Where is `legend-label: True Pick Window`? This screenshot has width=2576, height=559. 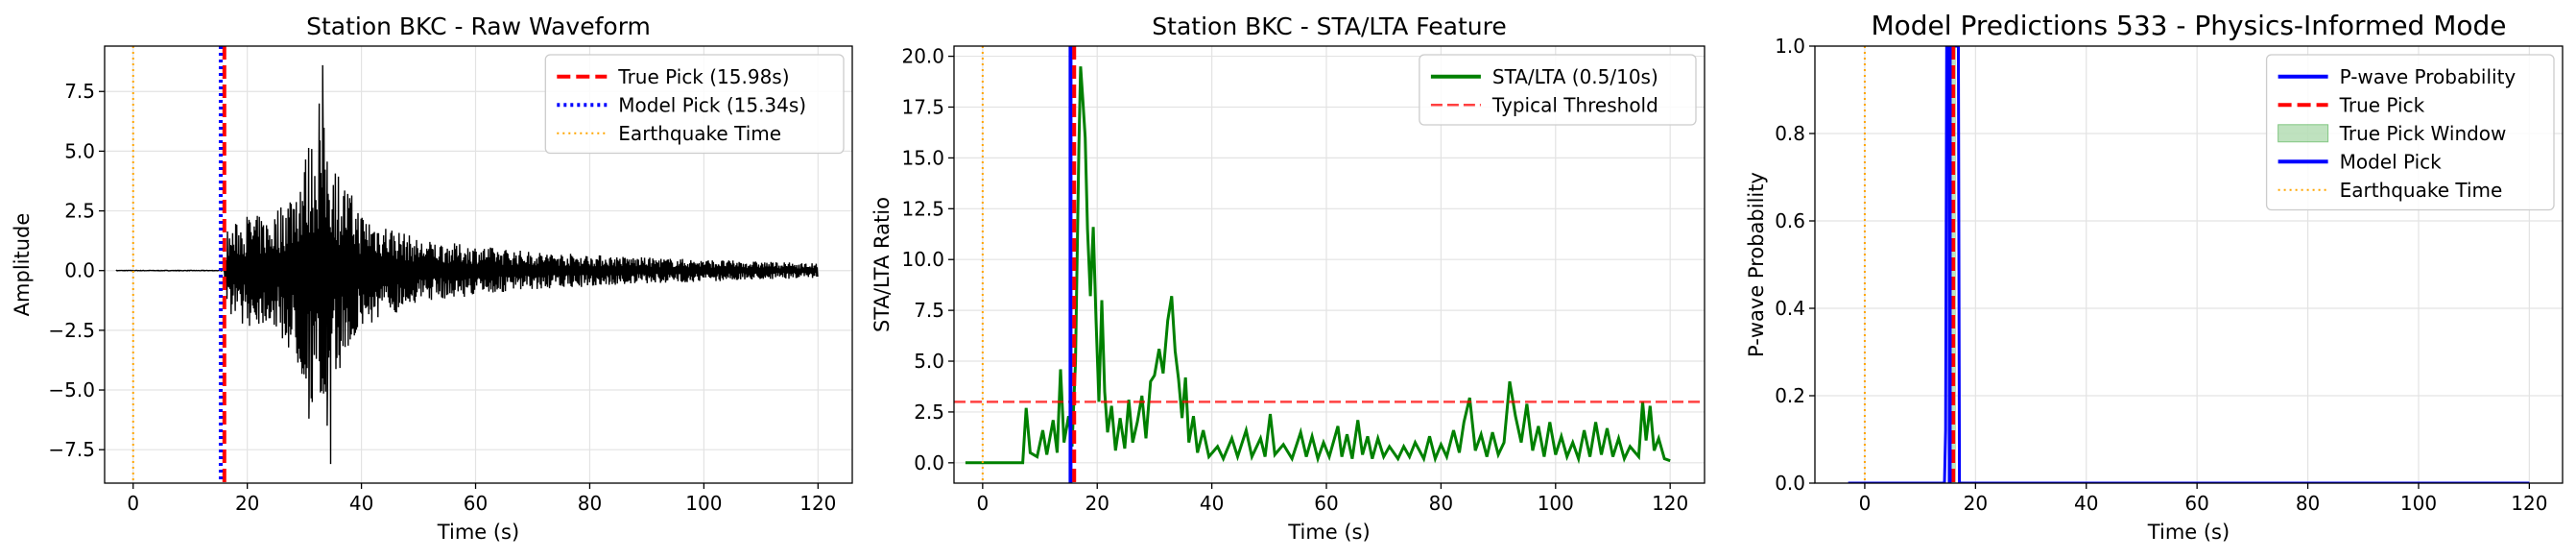 legend-label: True Pick Window is located at coordinates (2423, 133).